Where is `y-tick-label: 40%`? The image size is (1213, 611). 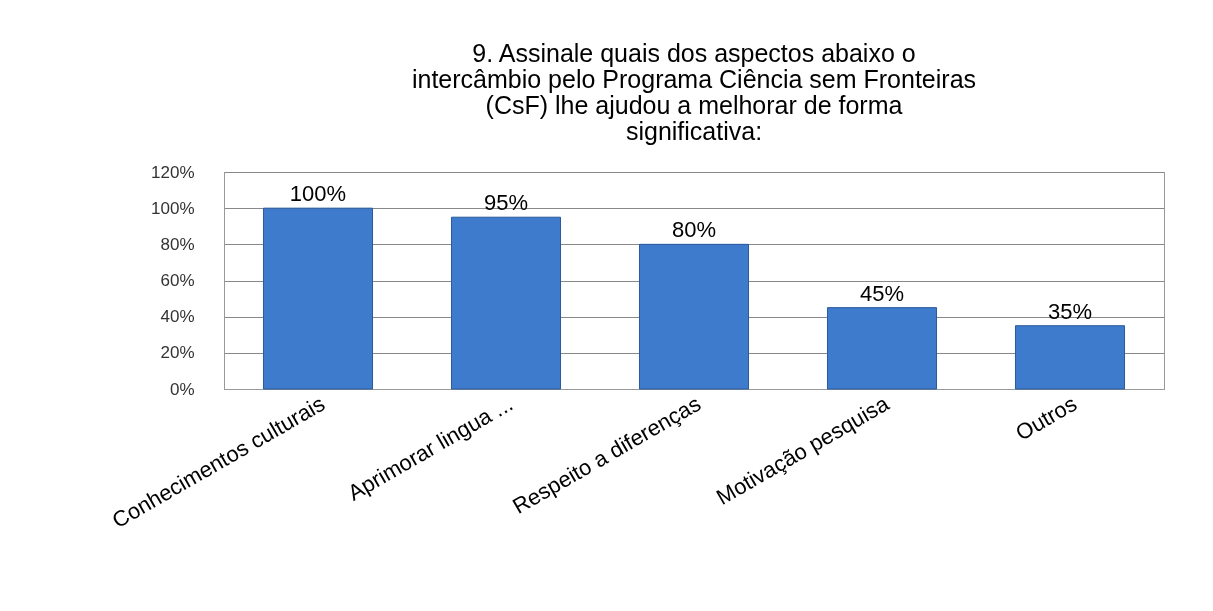
y-tick-label: 40% is located at coordinates (177, 317).